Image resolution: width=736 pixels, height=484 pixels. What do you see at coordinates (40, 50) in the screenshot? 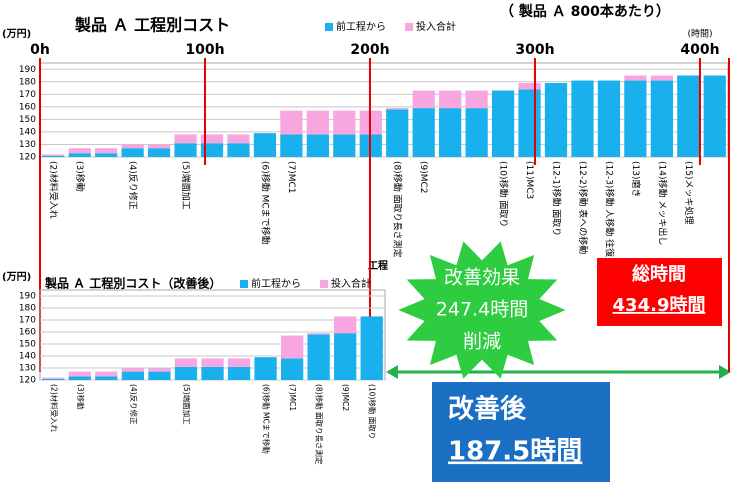
I see `hour-tick-label: 0h` at bounding box center [40, 50].